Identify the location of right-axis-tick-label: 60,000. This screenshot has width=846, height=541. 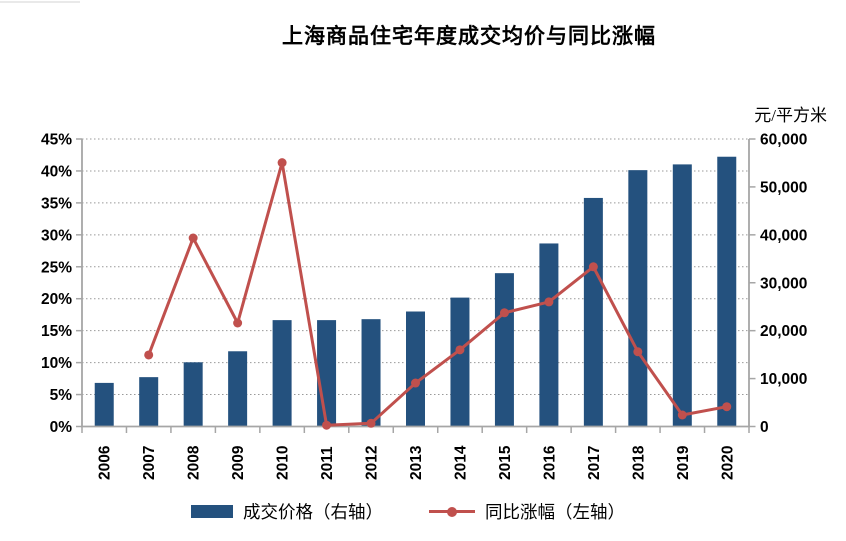
(783, 140).